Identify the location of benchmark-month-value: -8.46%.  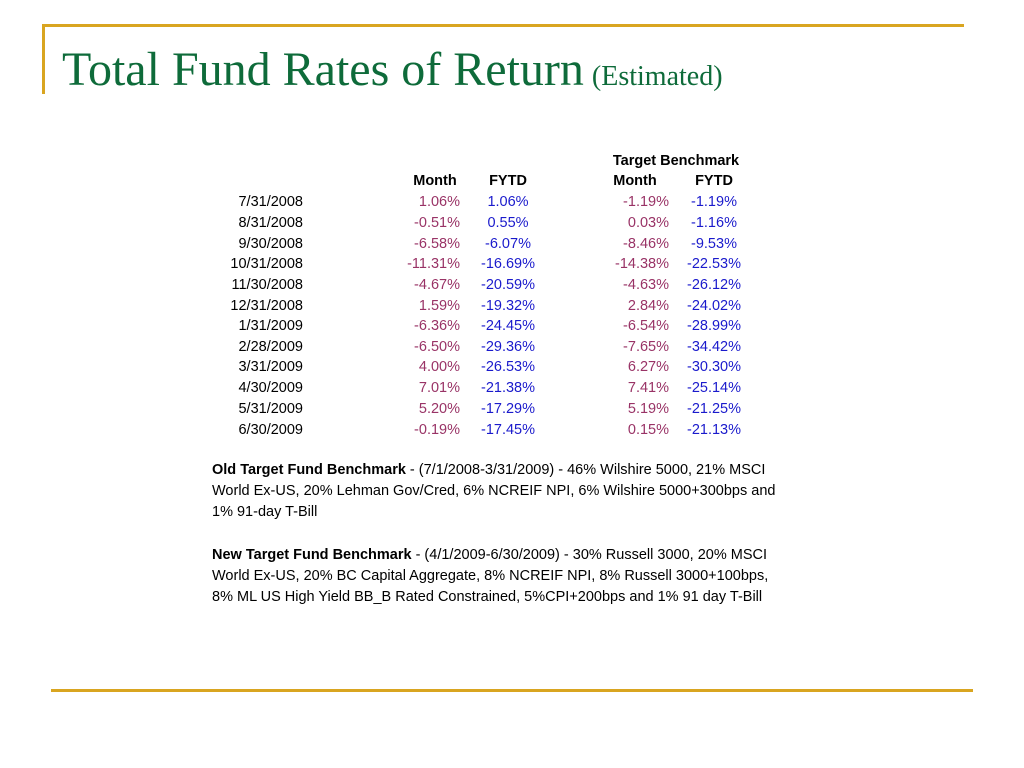
(646, 244).